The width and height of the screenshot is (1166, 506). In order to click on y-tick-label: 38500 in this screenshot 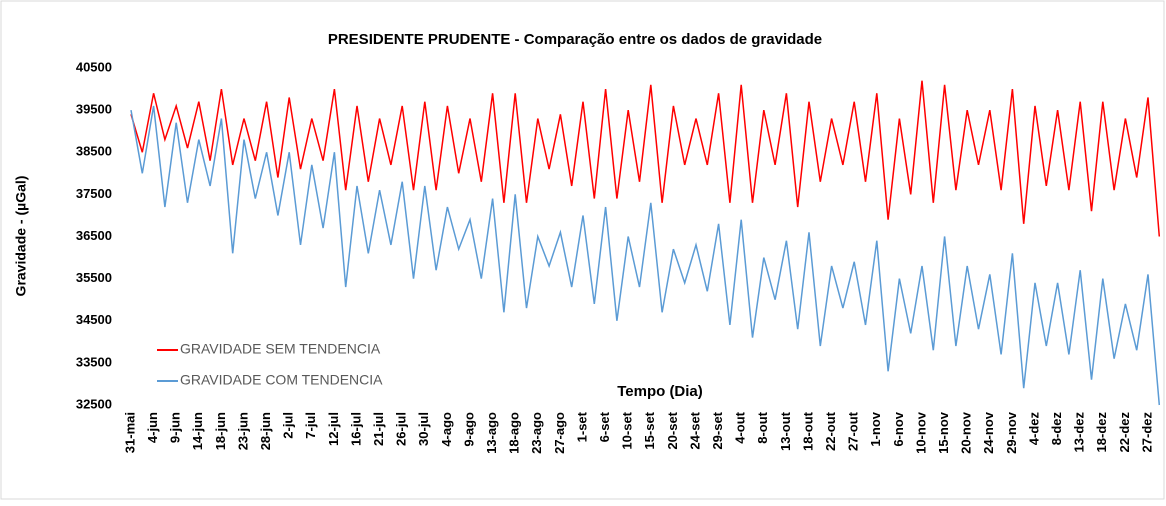, I will do `click(94, 151)`.